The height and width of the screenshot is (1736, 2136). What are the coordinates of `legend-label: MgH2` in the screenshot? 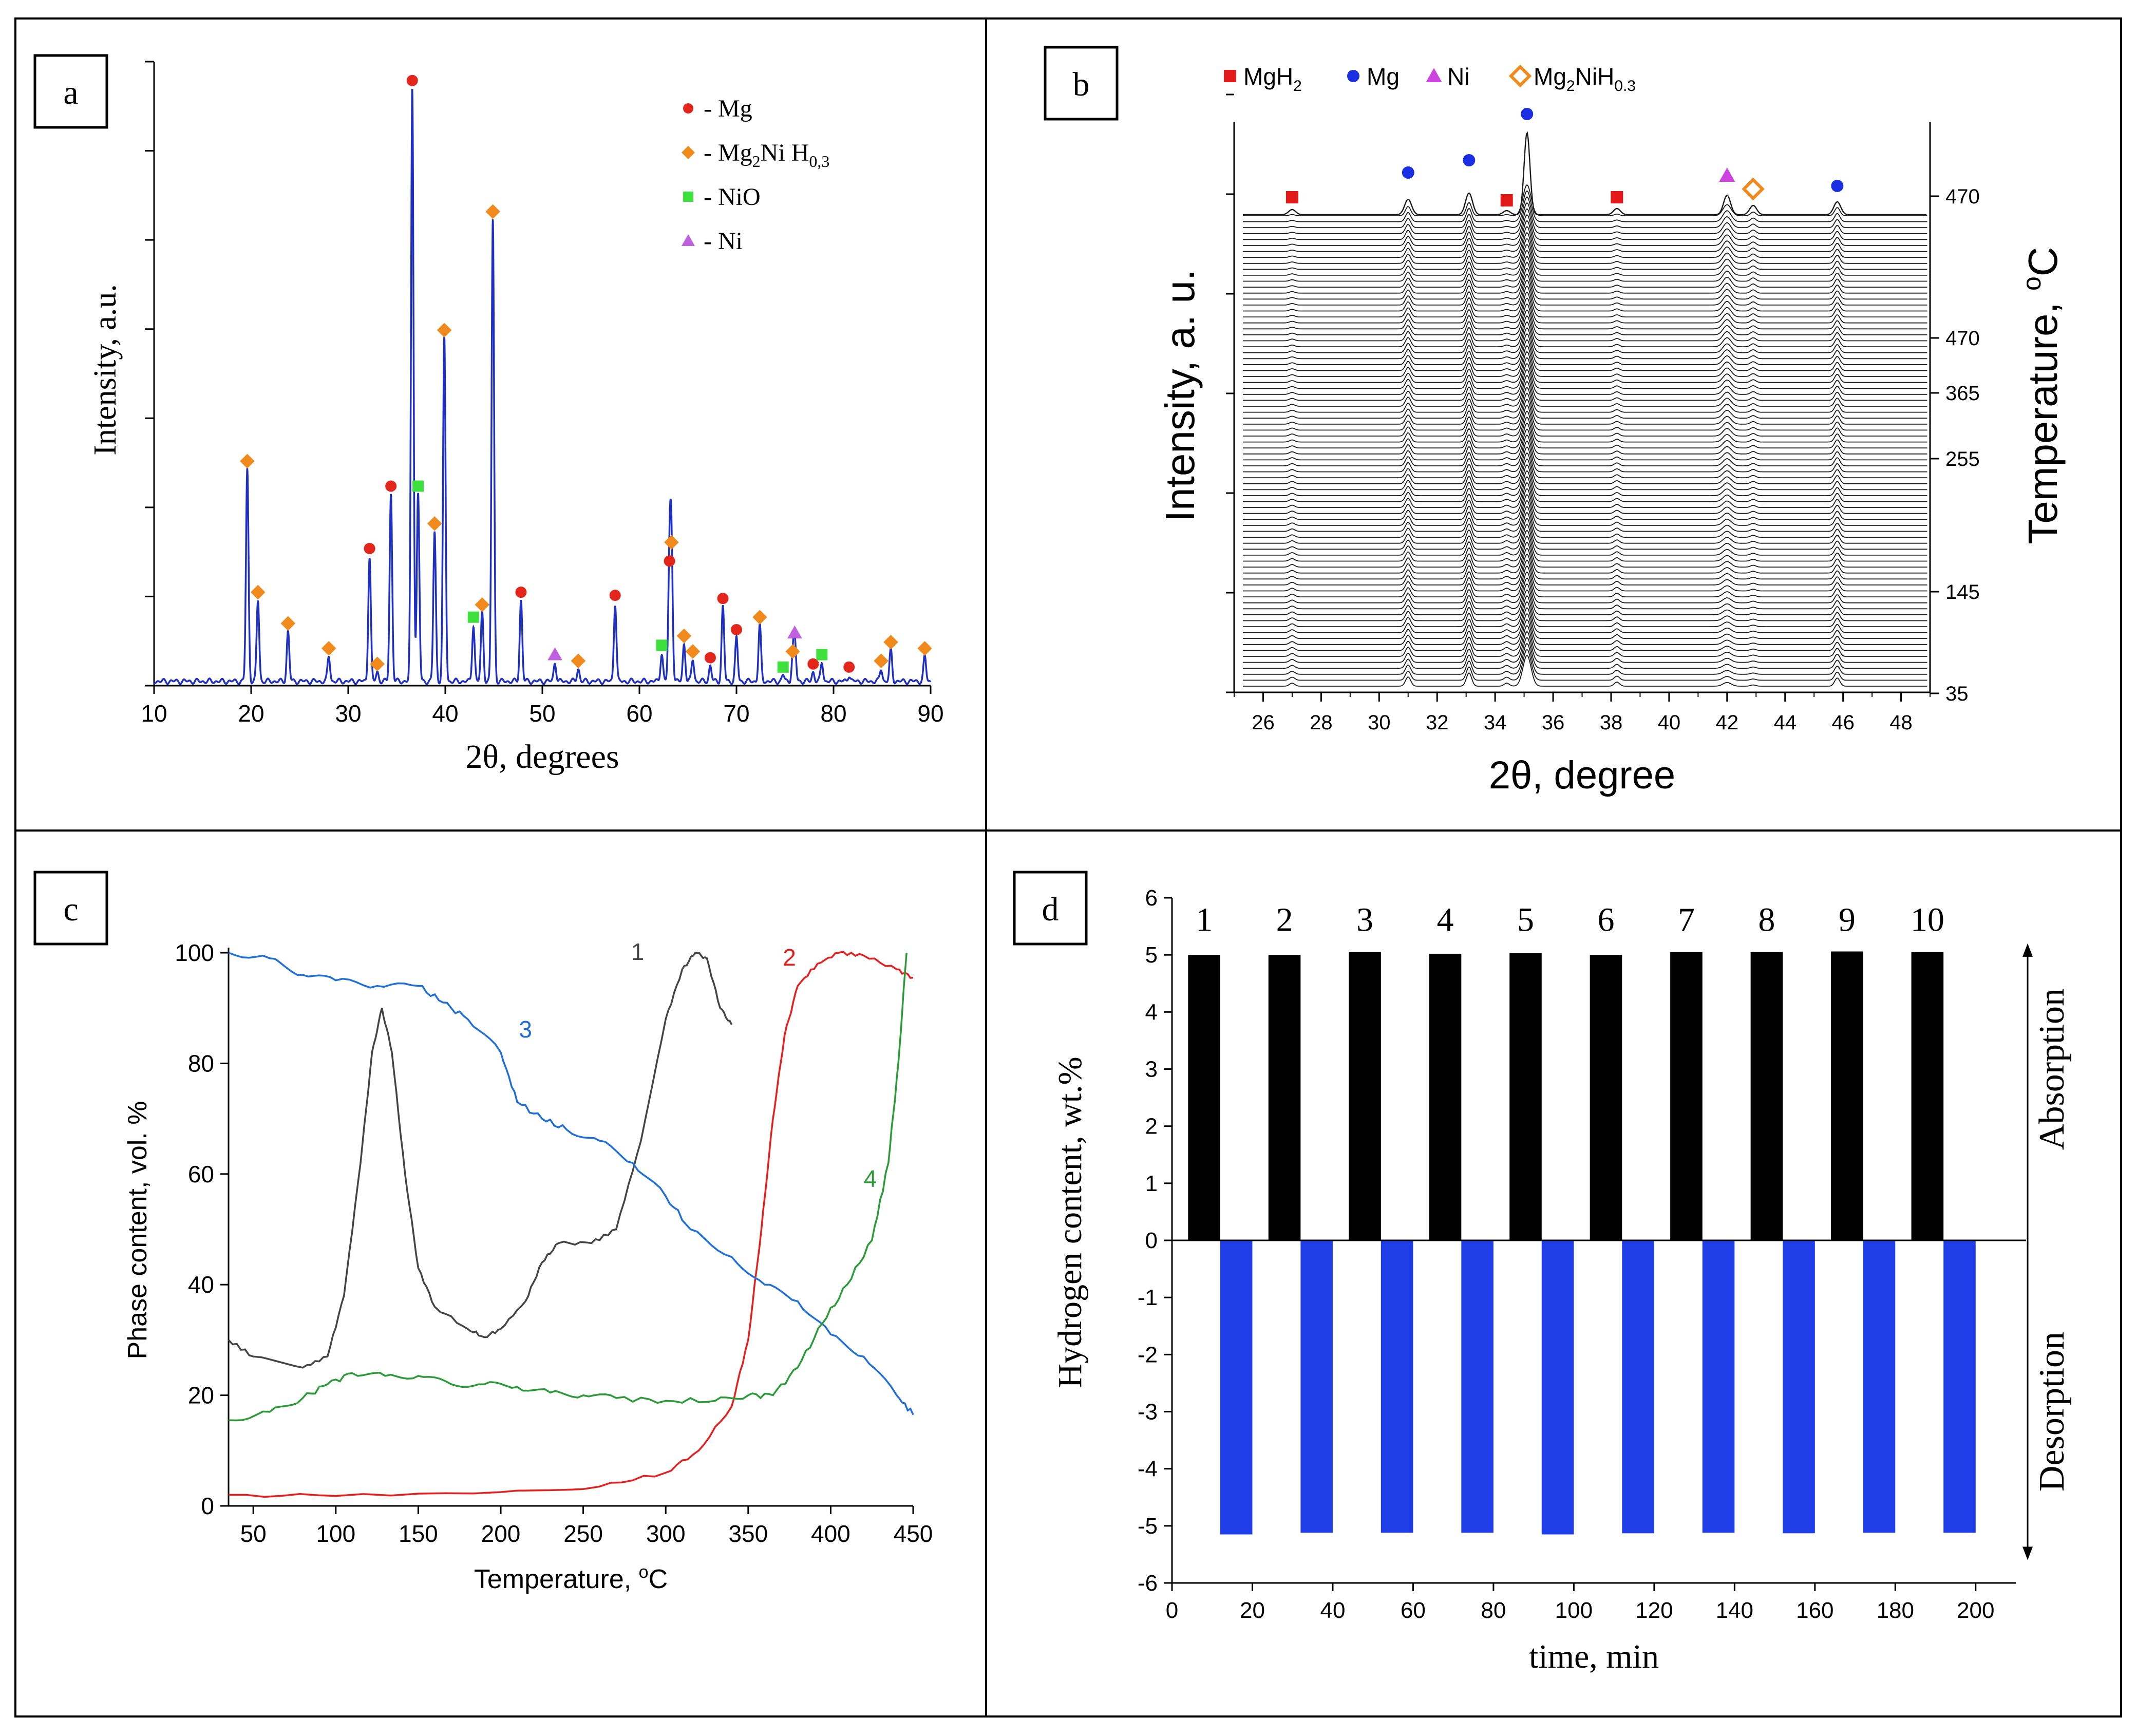 It's located at (1272, 79).